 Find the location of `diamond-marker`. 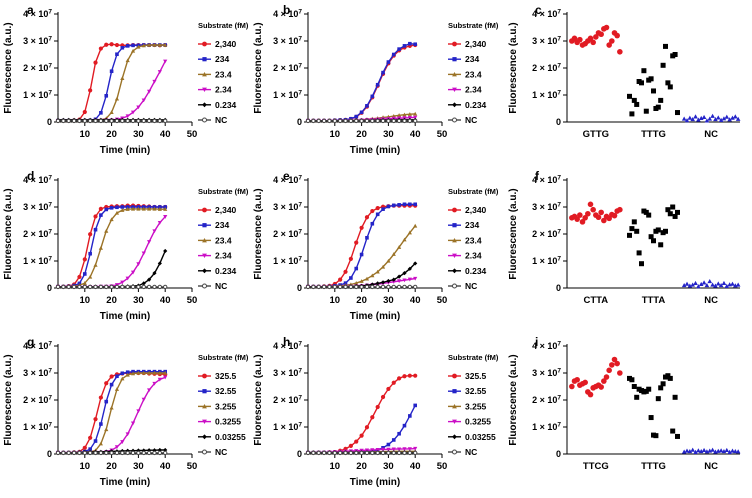

diamond-marker is located at coordinates (204, 437).